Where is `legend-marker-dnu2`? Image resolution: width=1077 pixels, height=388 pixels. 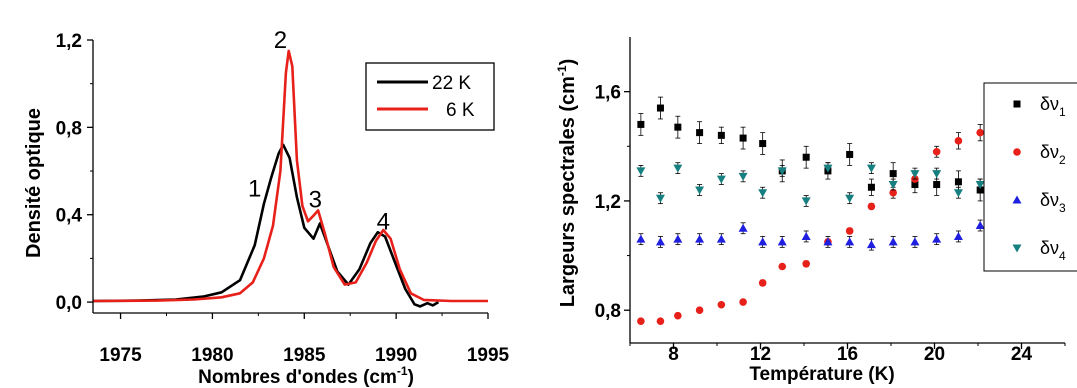 legend-marker-dnu2 is located at coordinates (1017, 152).